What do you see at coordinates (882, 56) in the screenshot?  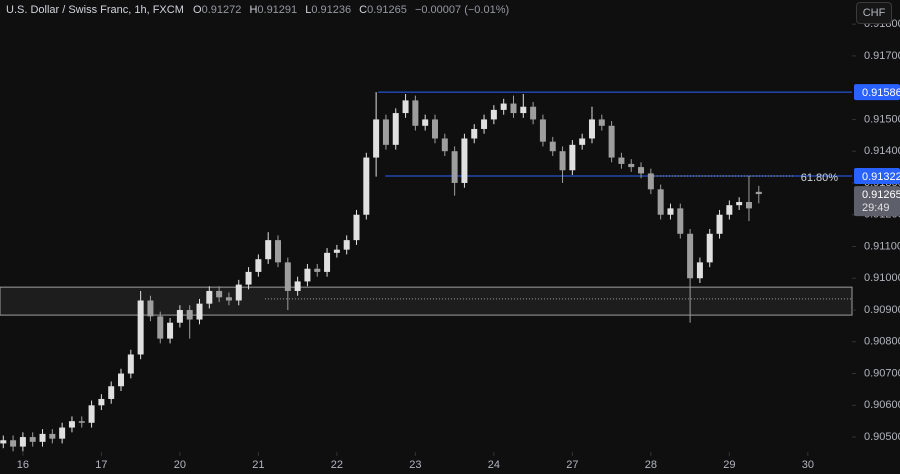 I see `y-tick-label: 0.91700` at bounding box center [882, 56].